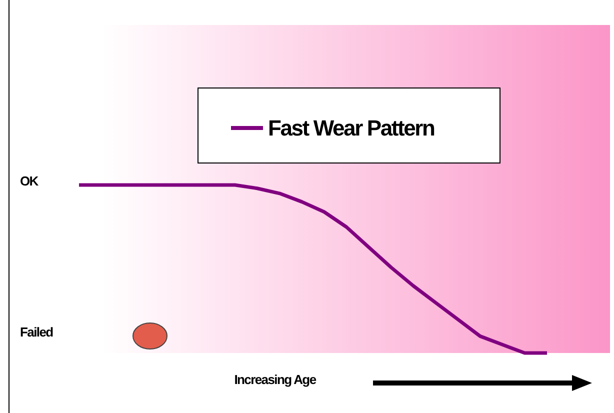 This screenshot has width=614, height=413. Describe the element at coordinates (37, 332) in the screenshot. I see `text: Failed` at that location.